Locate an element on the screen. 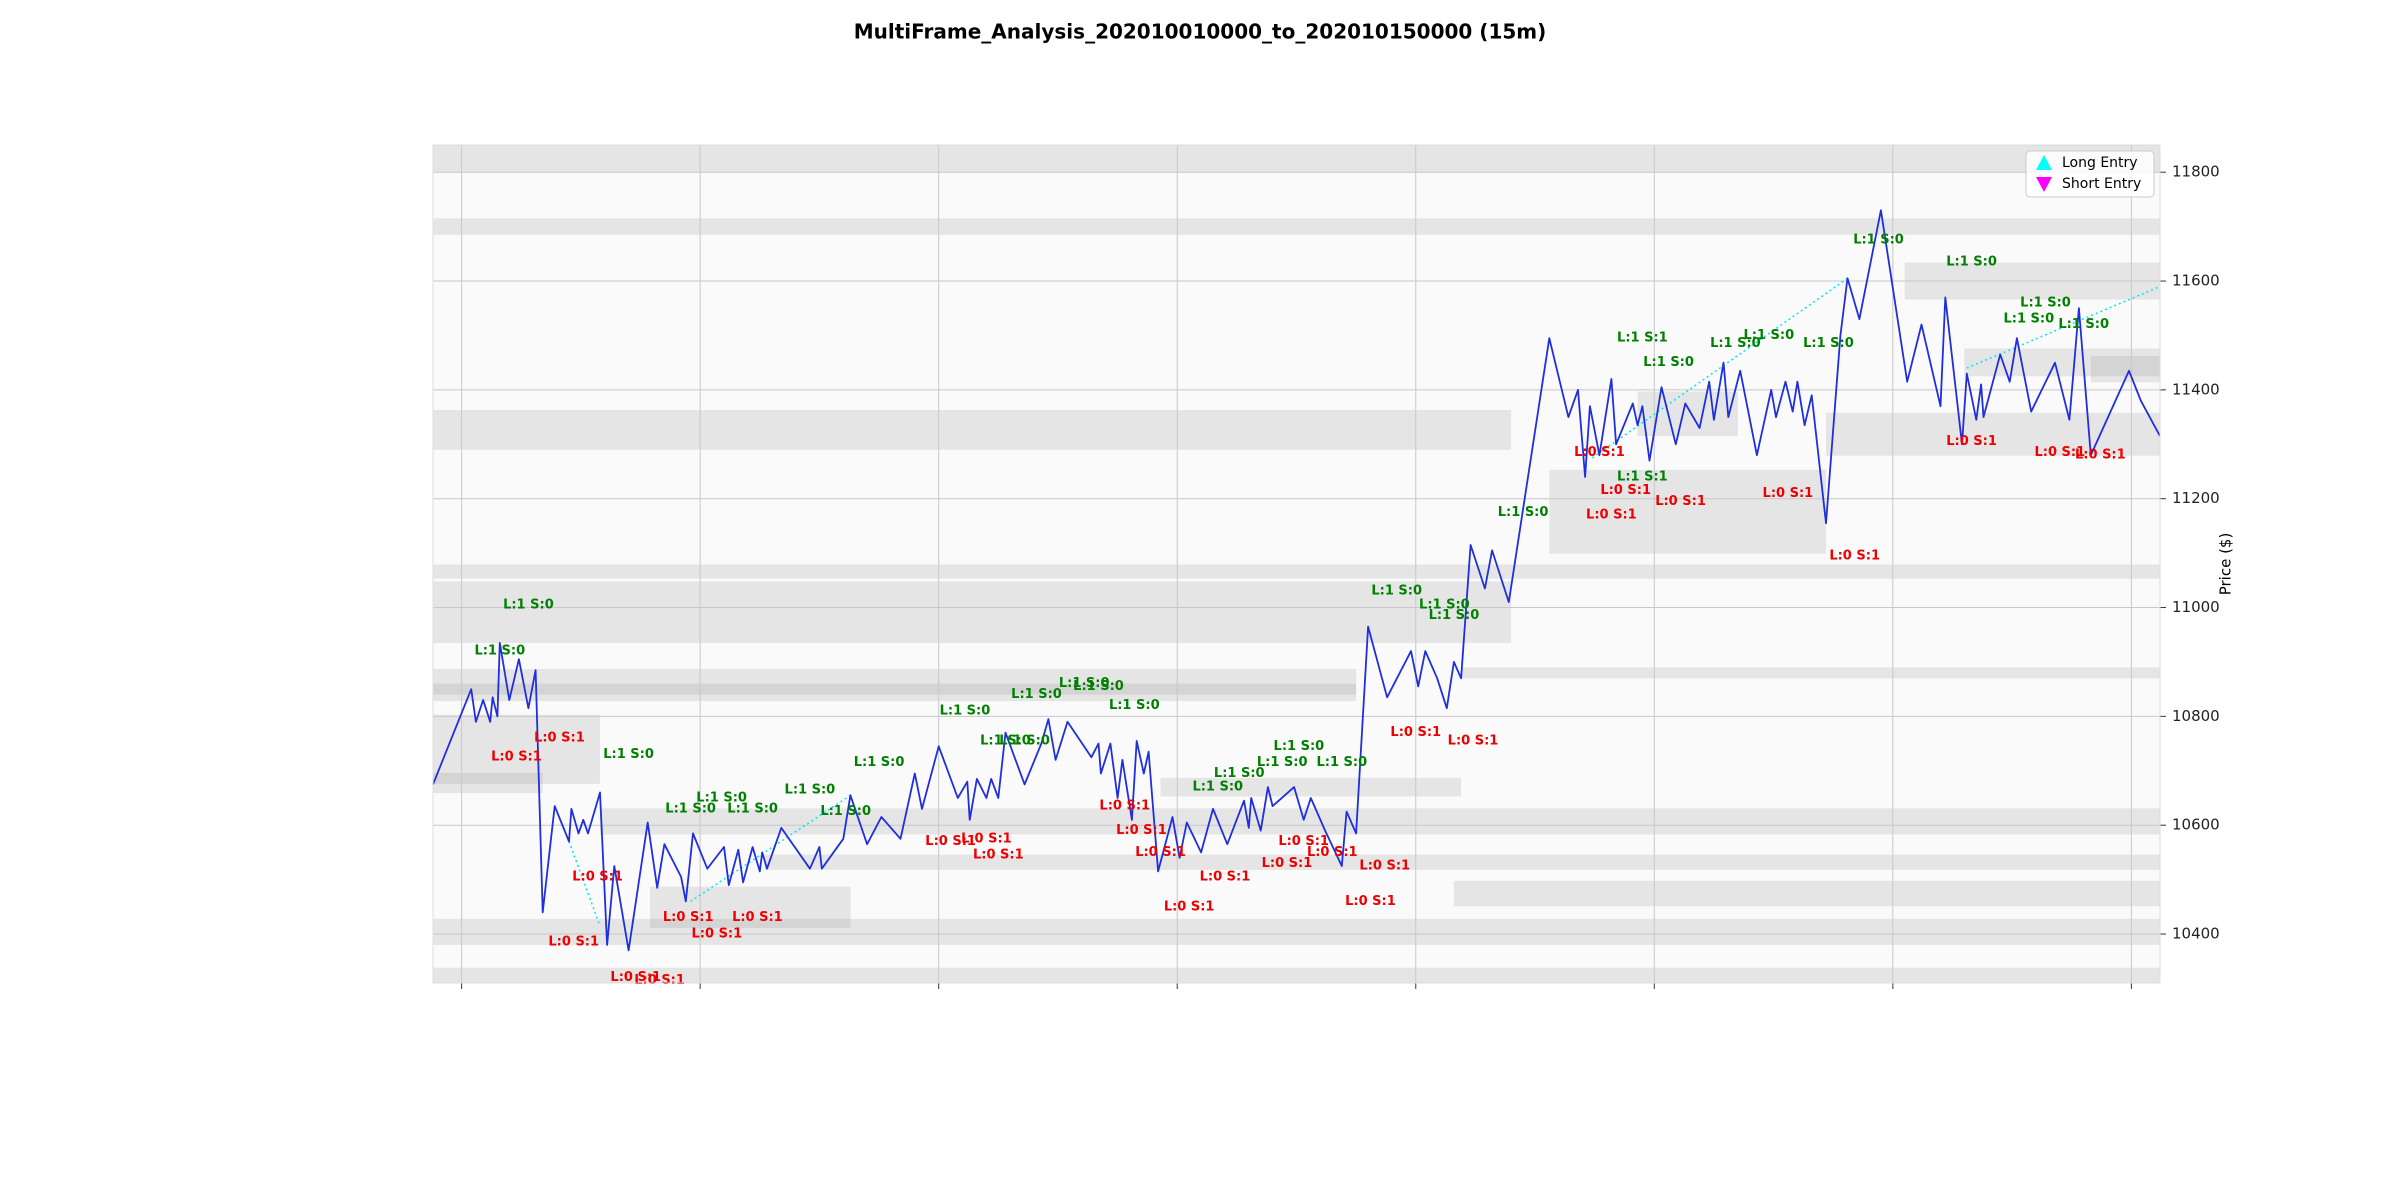  y-tick-label: 11000 is located at coordinates (2196, 607).